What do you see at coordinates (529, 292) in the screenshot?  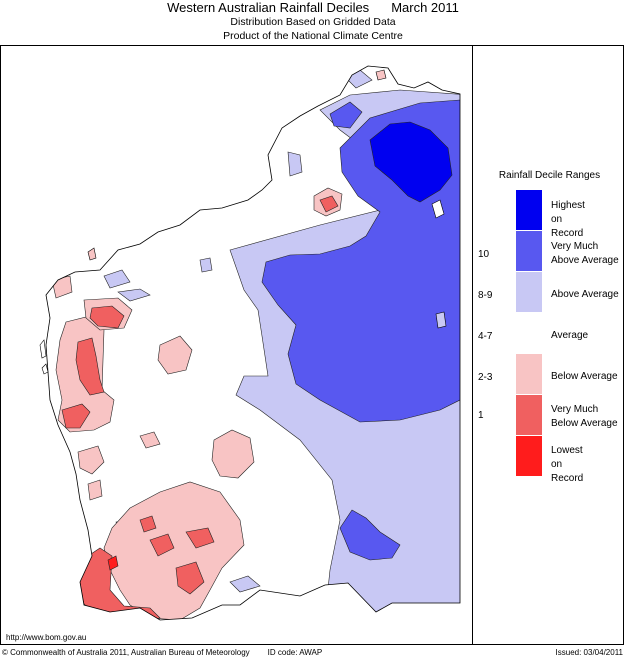 I see `legend-swatch-above` at bounding box center [529, 292].